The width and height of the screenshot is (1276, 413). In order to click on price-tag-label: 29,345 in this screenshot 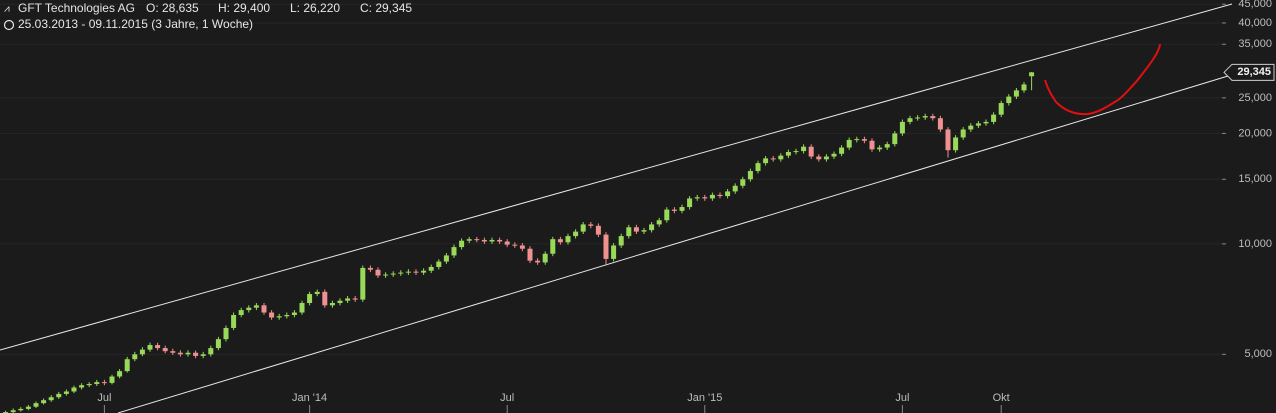, I will do `click(1254, 72)`.